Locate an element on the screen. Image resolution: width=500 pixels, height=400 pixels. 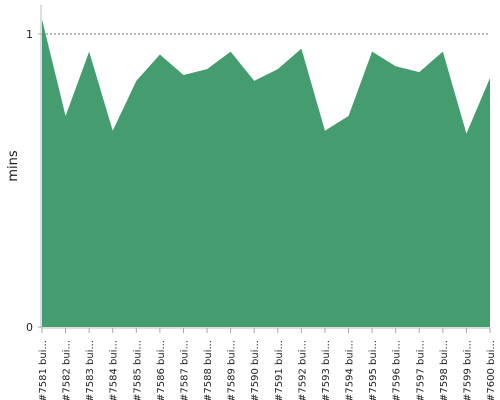
y-tick-label: 1 is located at coordinates (29, 34).